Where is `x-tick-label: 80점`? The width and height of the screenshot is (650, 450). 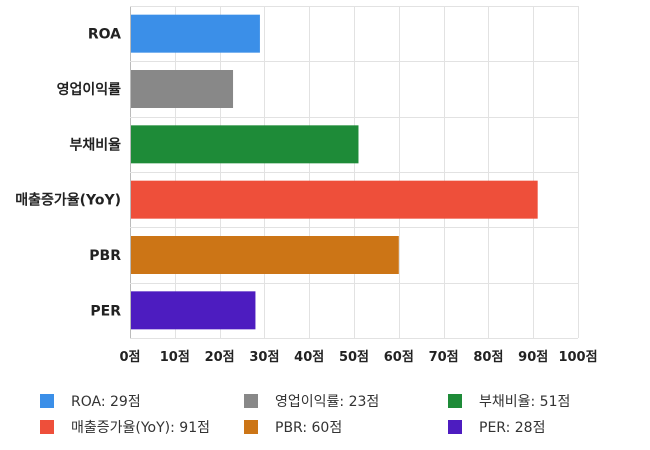 x-tick-label: 80점 is located at coordinates (488, 357).